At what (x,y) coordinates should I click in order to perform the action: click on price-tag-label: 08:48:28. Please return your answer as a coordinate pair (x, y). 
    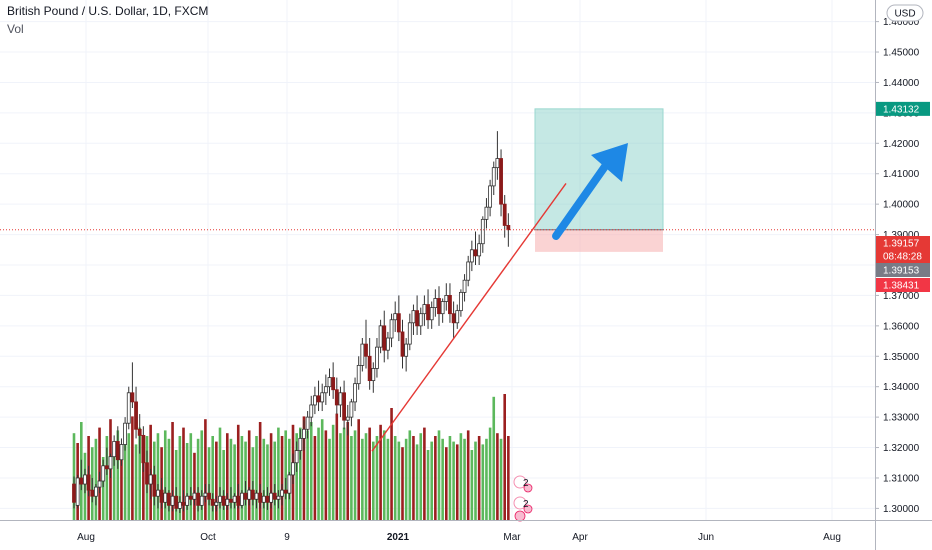
    Looking at the image, I should click on (902, 257).